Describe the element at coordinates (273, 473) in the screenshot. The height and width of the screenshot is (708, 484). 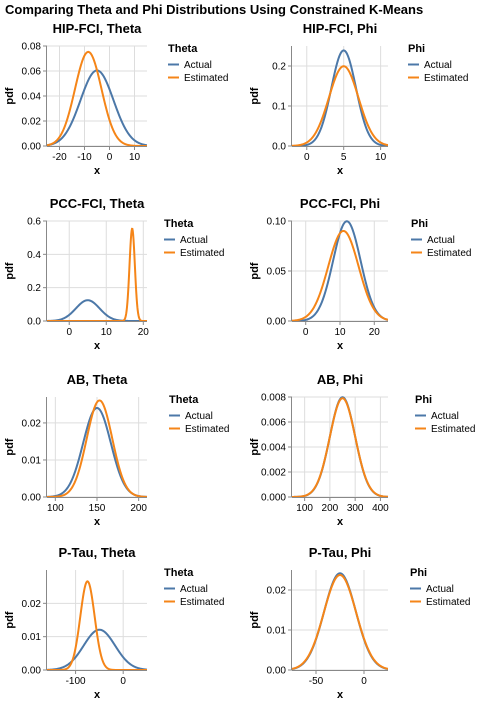
I see `y-tick-label: 0.002` at that location.